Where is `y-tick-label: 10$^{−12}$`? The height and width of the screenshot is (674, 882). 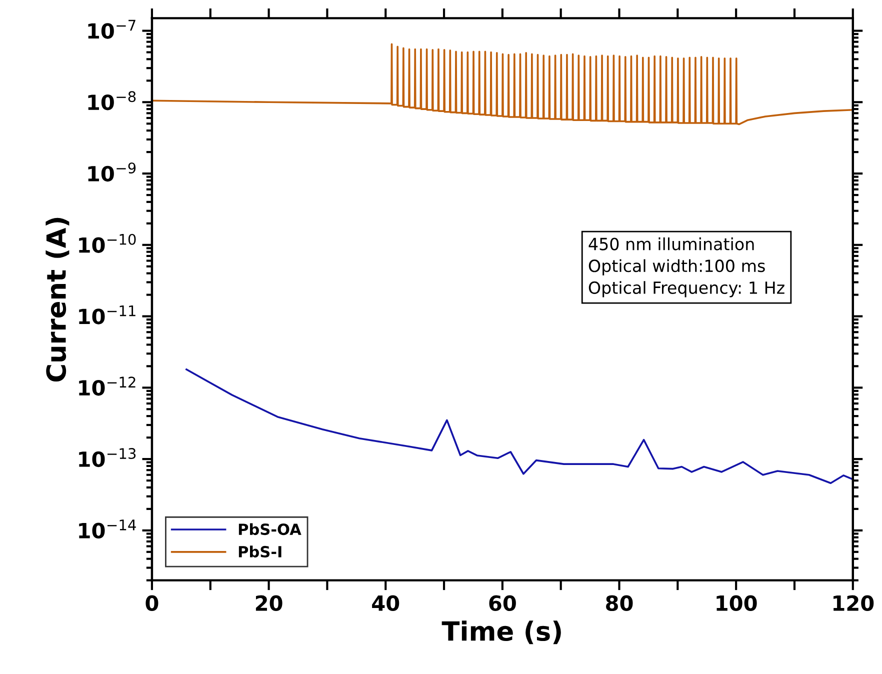 y-tick-label: 10$^{−12}$ is located at coordinates (107, 386).